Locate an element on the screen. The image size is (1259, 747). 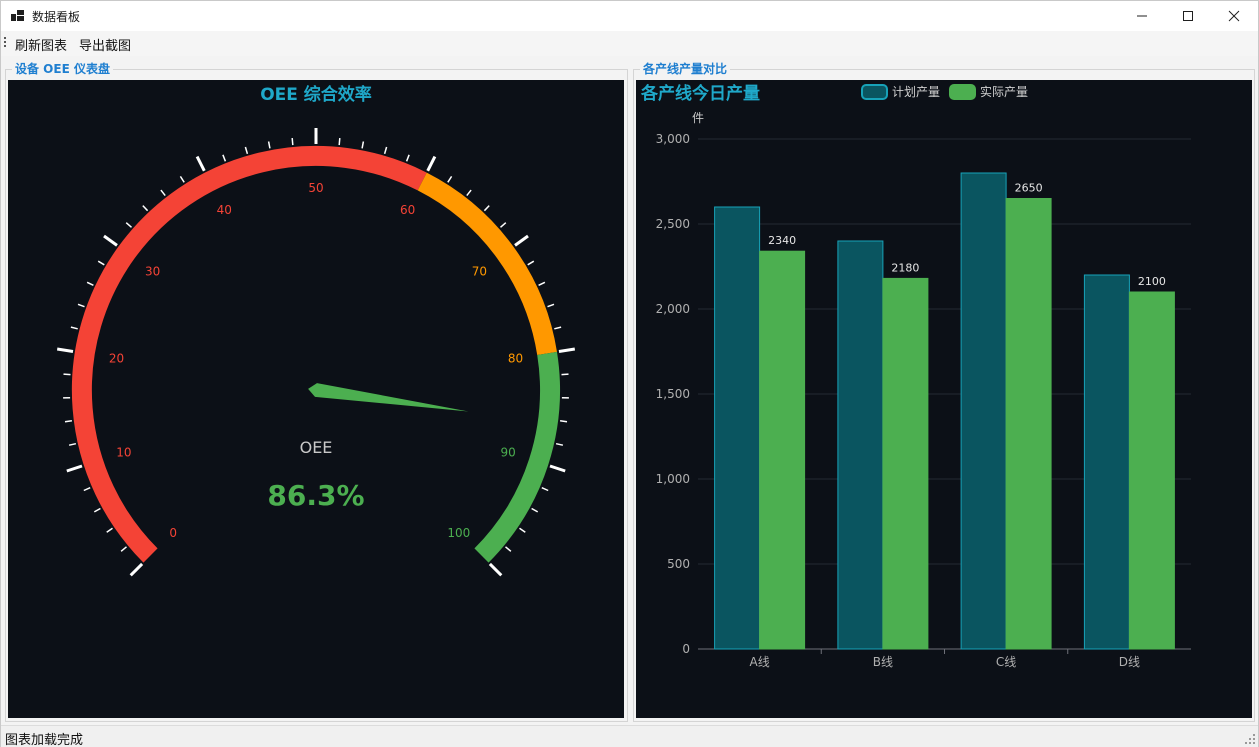
gauge-tick-label: 0 is located at coordinates (173, 533).